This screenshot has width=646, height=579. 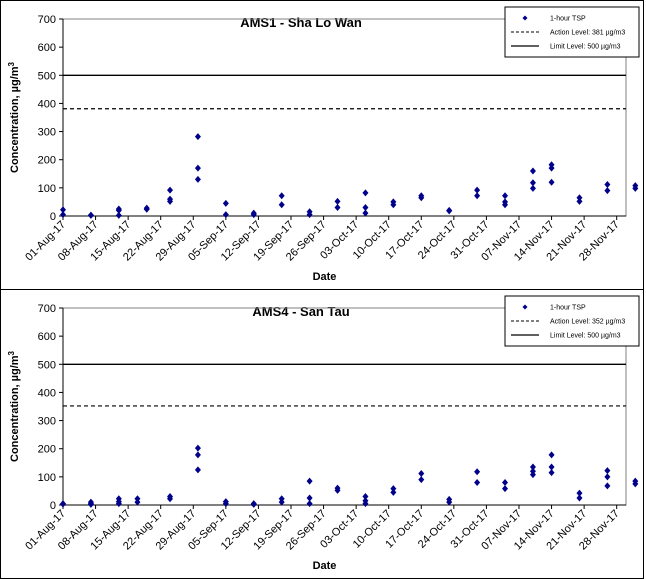 What do you see at coordinates (47, 104) in the screenshot?
I see `y-tick-label: 400` at bounding box center [47, 104].